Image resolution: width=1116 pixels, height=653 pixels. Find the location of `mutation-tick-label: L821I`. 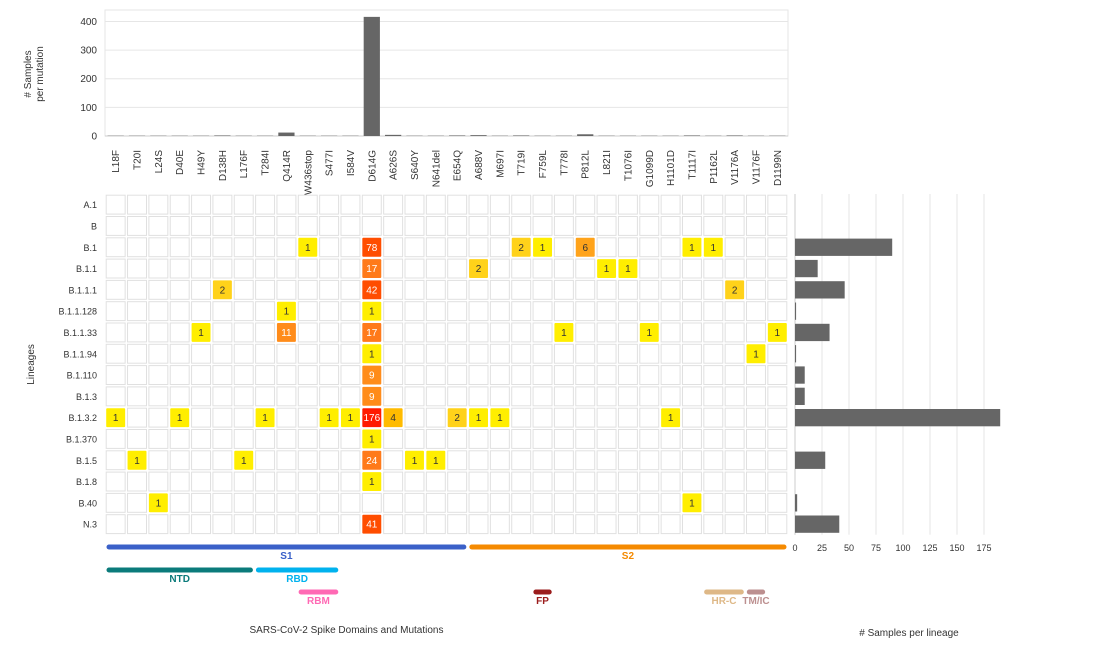

mutation-tick-label: L821I is located at coordinates (607, 162).